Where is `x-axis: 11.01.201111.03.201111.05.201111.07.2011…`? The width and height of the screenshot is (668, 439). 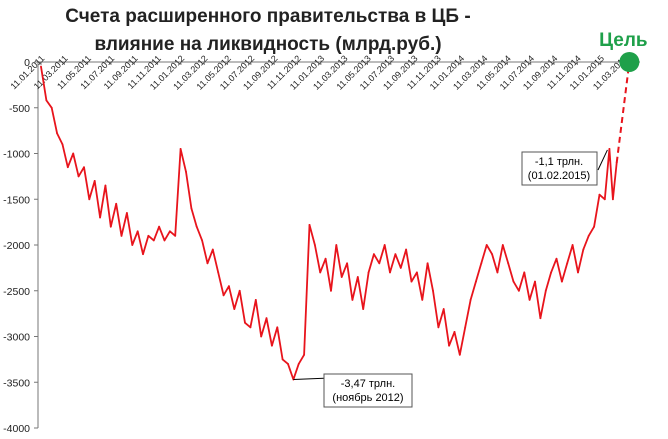 x-axis: 11.01.201111.03.201111.05.201111.07.2011… is located at coordinates (324, 72).